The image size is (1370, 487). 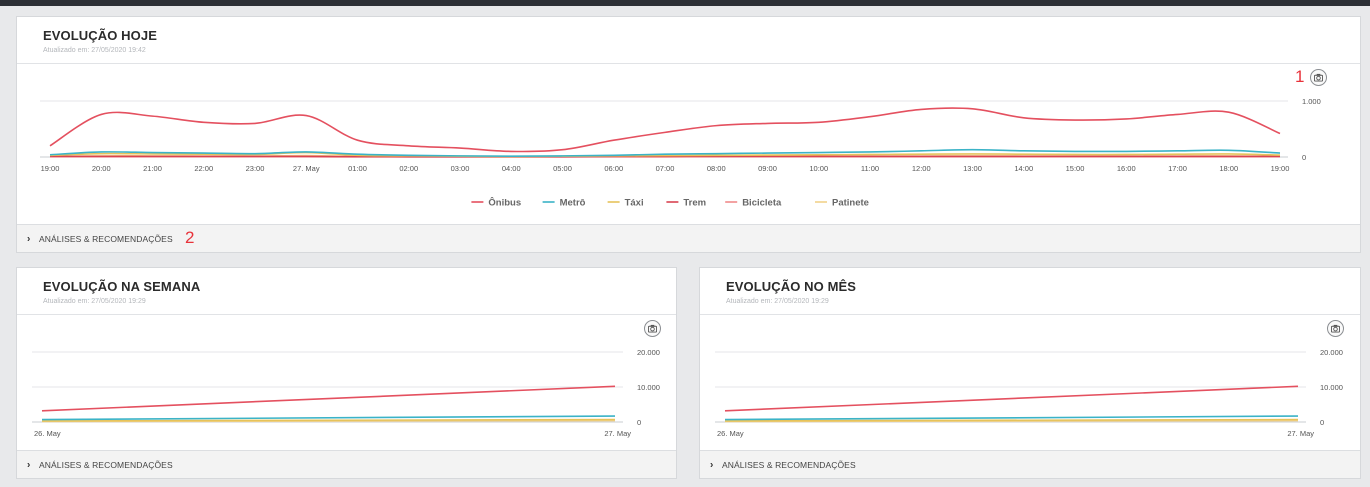 I want to click on card-title: EVOLUÇÃO HOJE, so click(x=100, y=35).